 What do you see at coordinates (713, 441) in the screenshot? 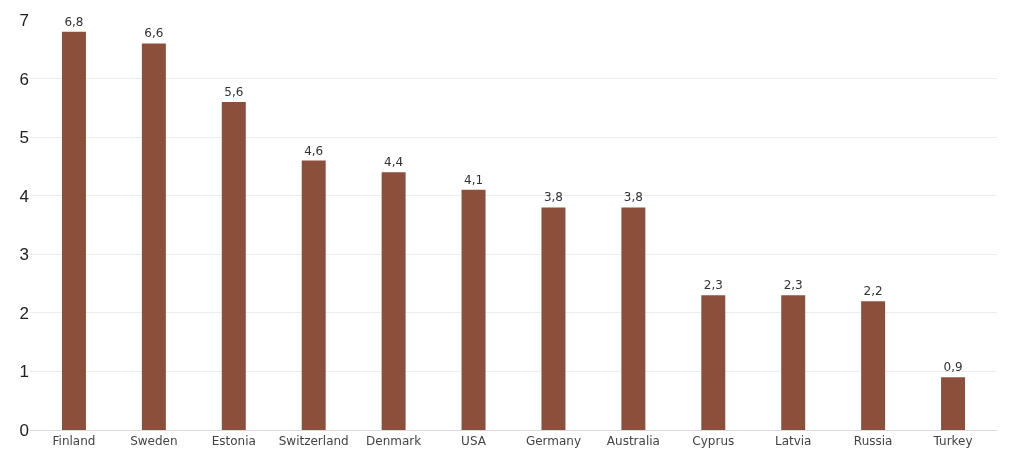
I see `x-tick-label: Cyprus` at bounding box center [713, 441].